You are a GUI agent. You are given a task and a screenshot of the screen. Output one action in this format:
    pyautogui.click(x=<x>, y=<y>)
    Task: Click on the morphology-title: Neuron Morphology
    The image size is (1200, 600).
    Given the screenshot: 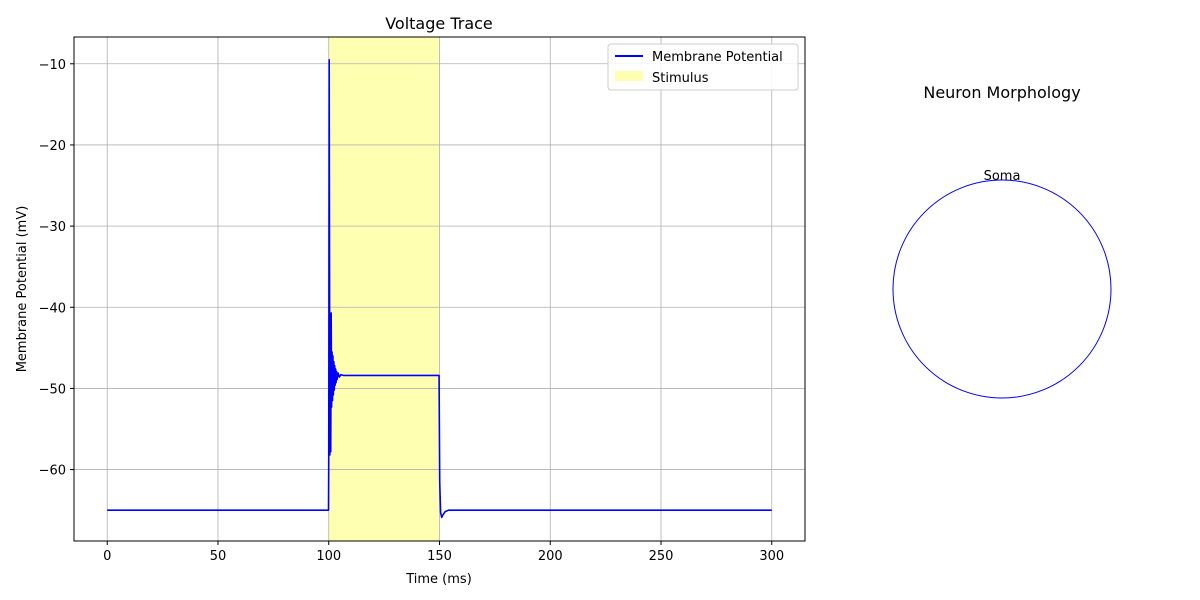 What is the action you would take?
    pyautogui.click(x=1001, y=92)
    